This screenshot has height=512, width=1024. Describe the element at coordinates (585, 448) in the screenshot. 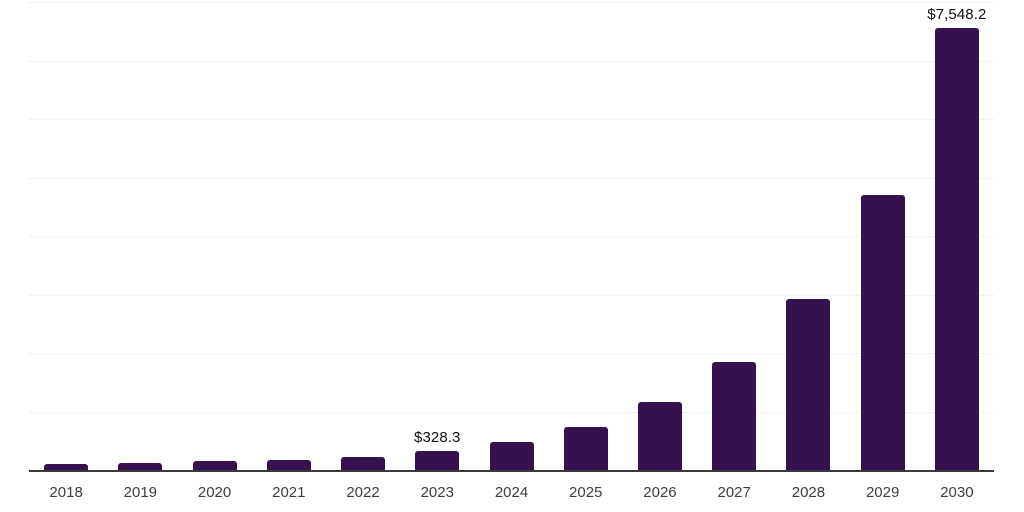

I see `bar-2025` at that location.